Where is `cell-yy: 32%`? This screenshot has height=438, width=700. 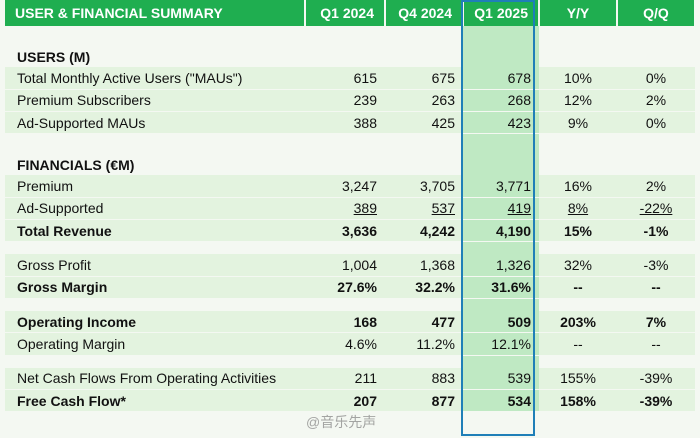 cell-yy: 32% is located at coordinates (578, 265).